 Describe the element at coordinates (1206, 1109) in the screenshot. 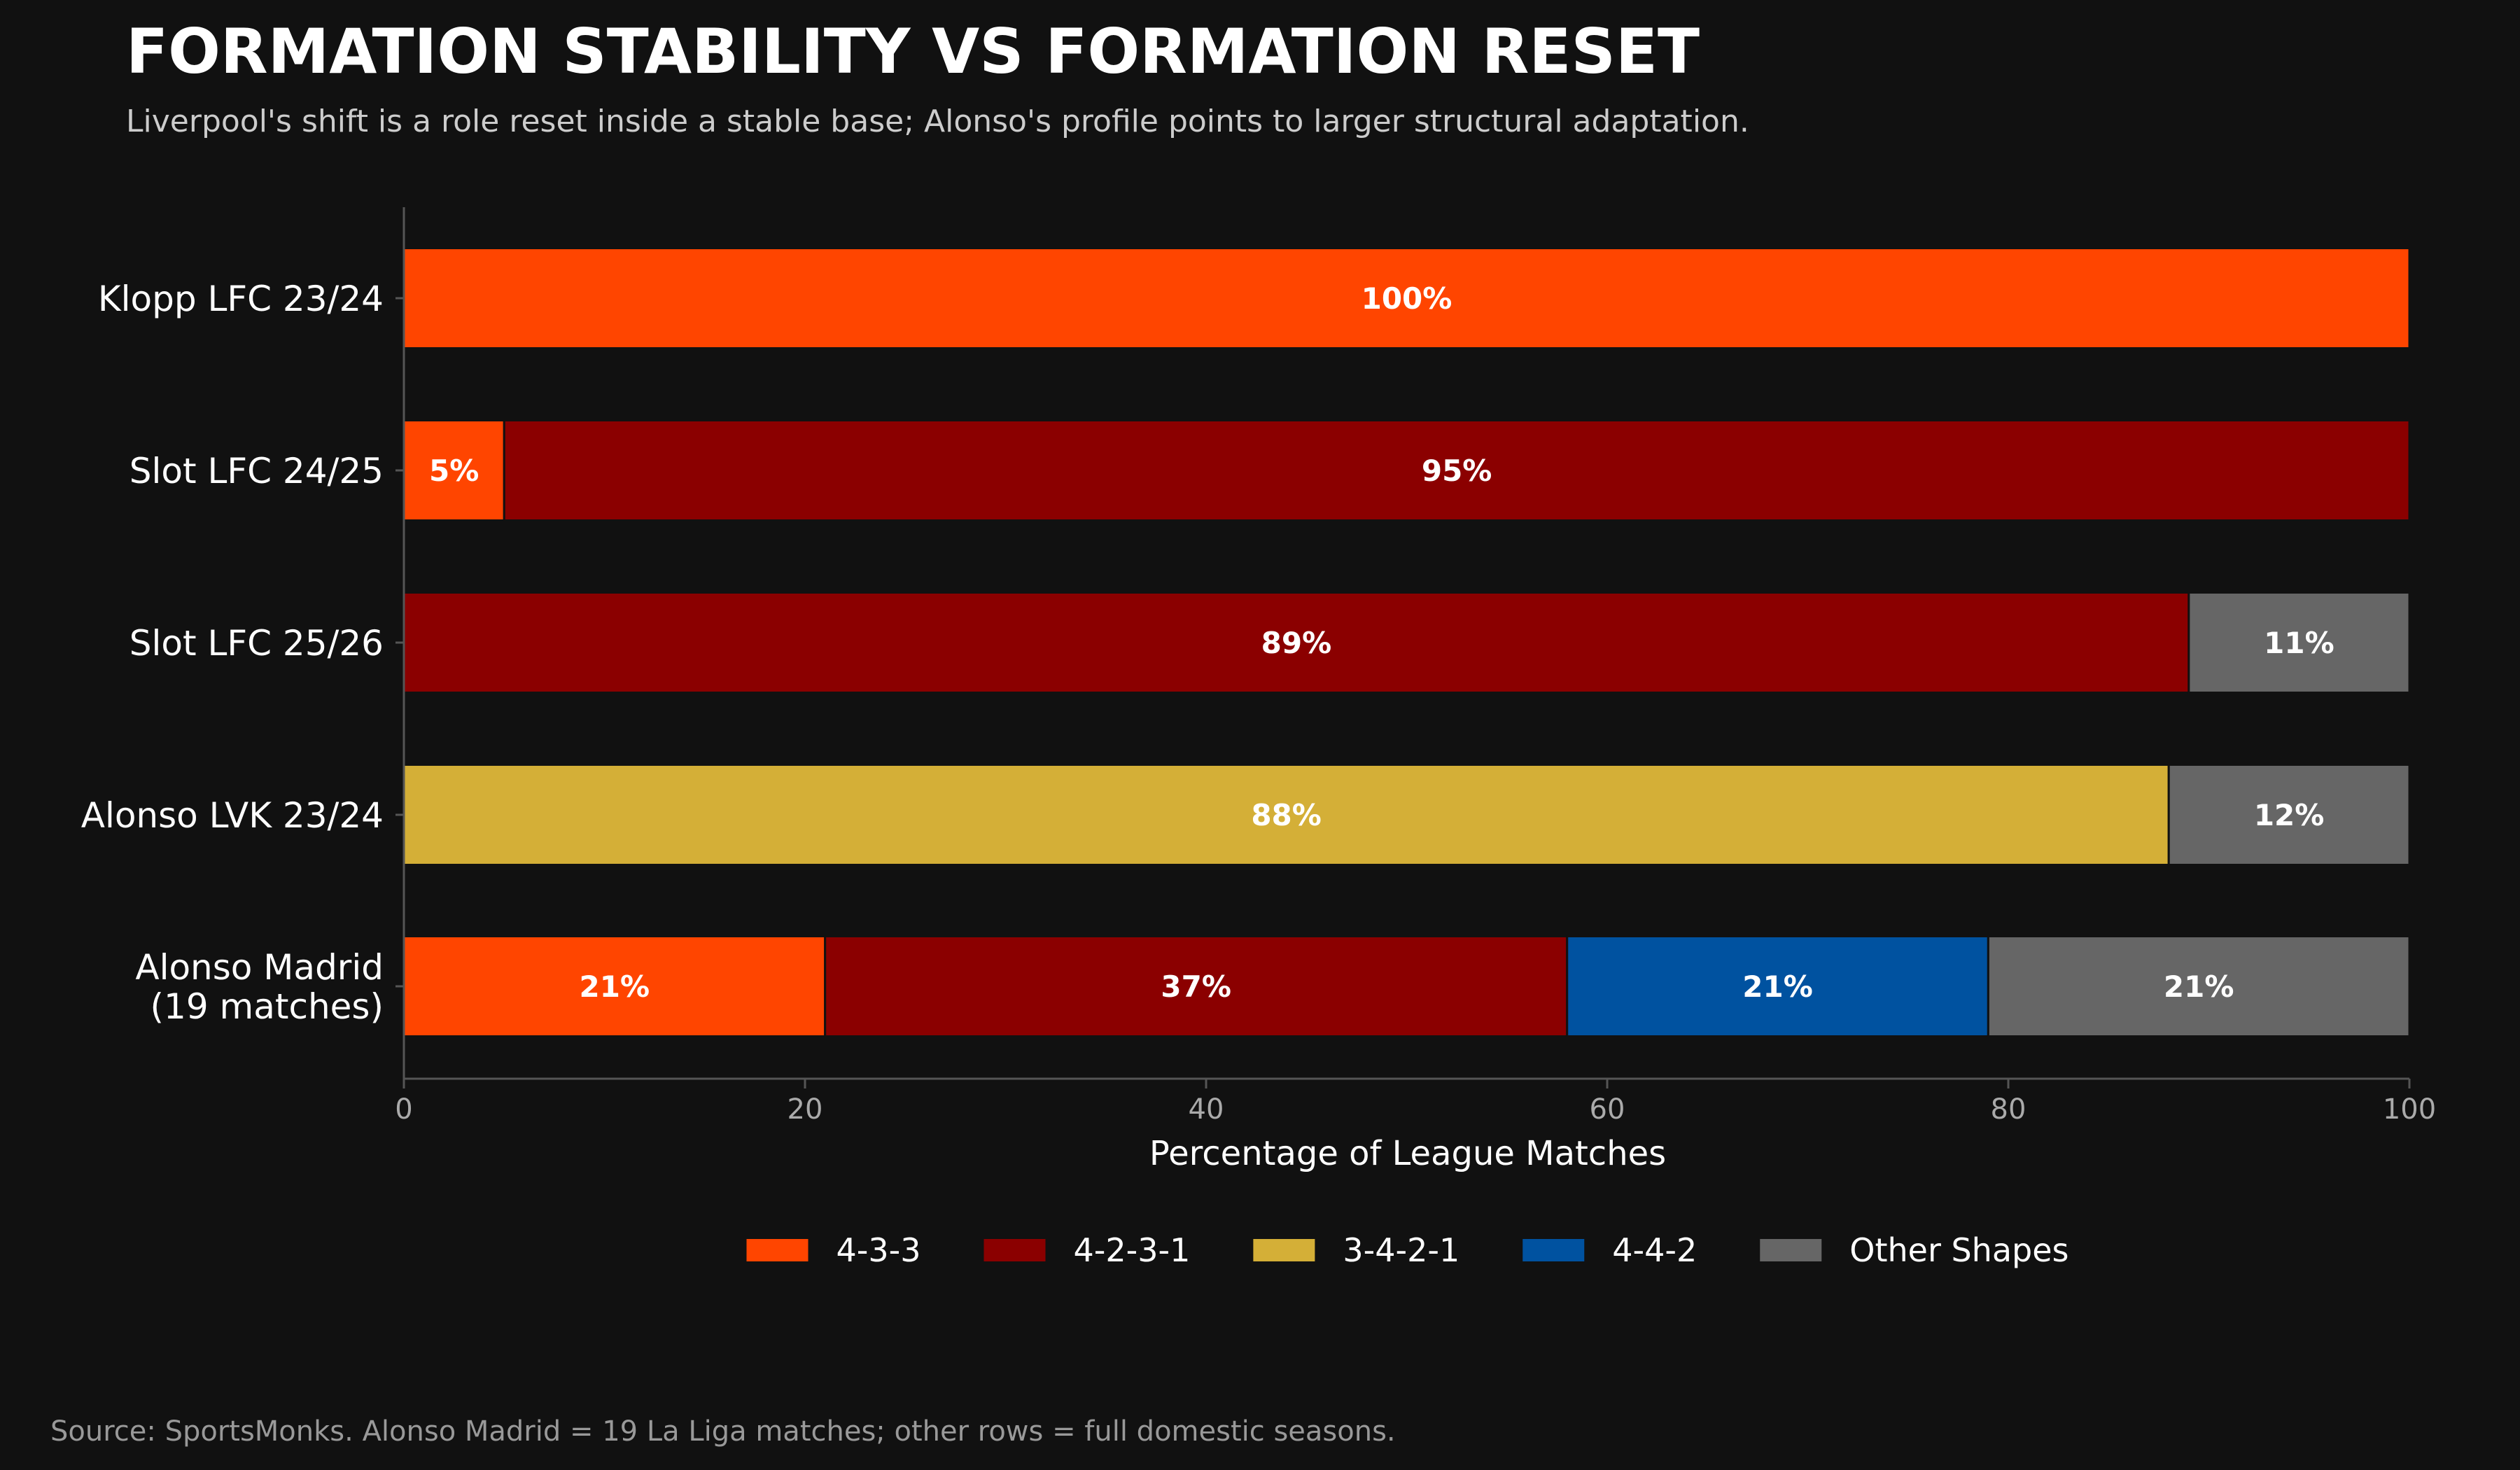

I see `x-tick-label: 40` at that location.